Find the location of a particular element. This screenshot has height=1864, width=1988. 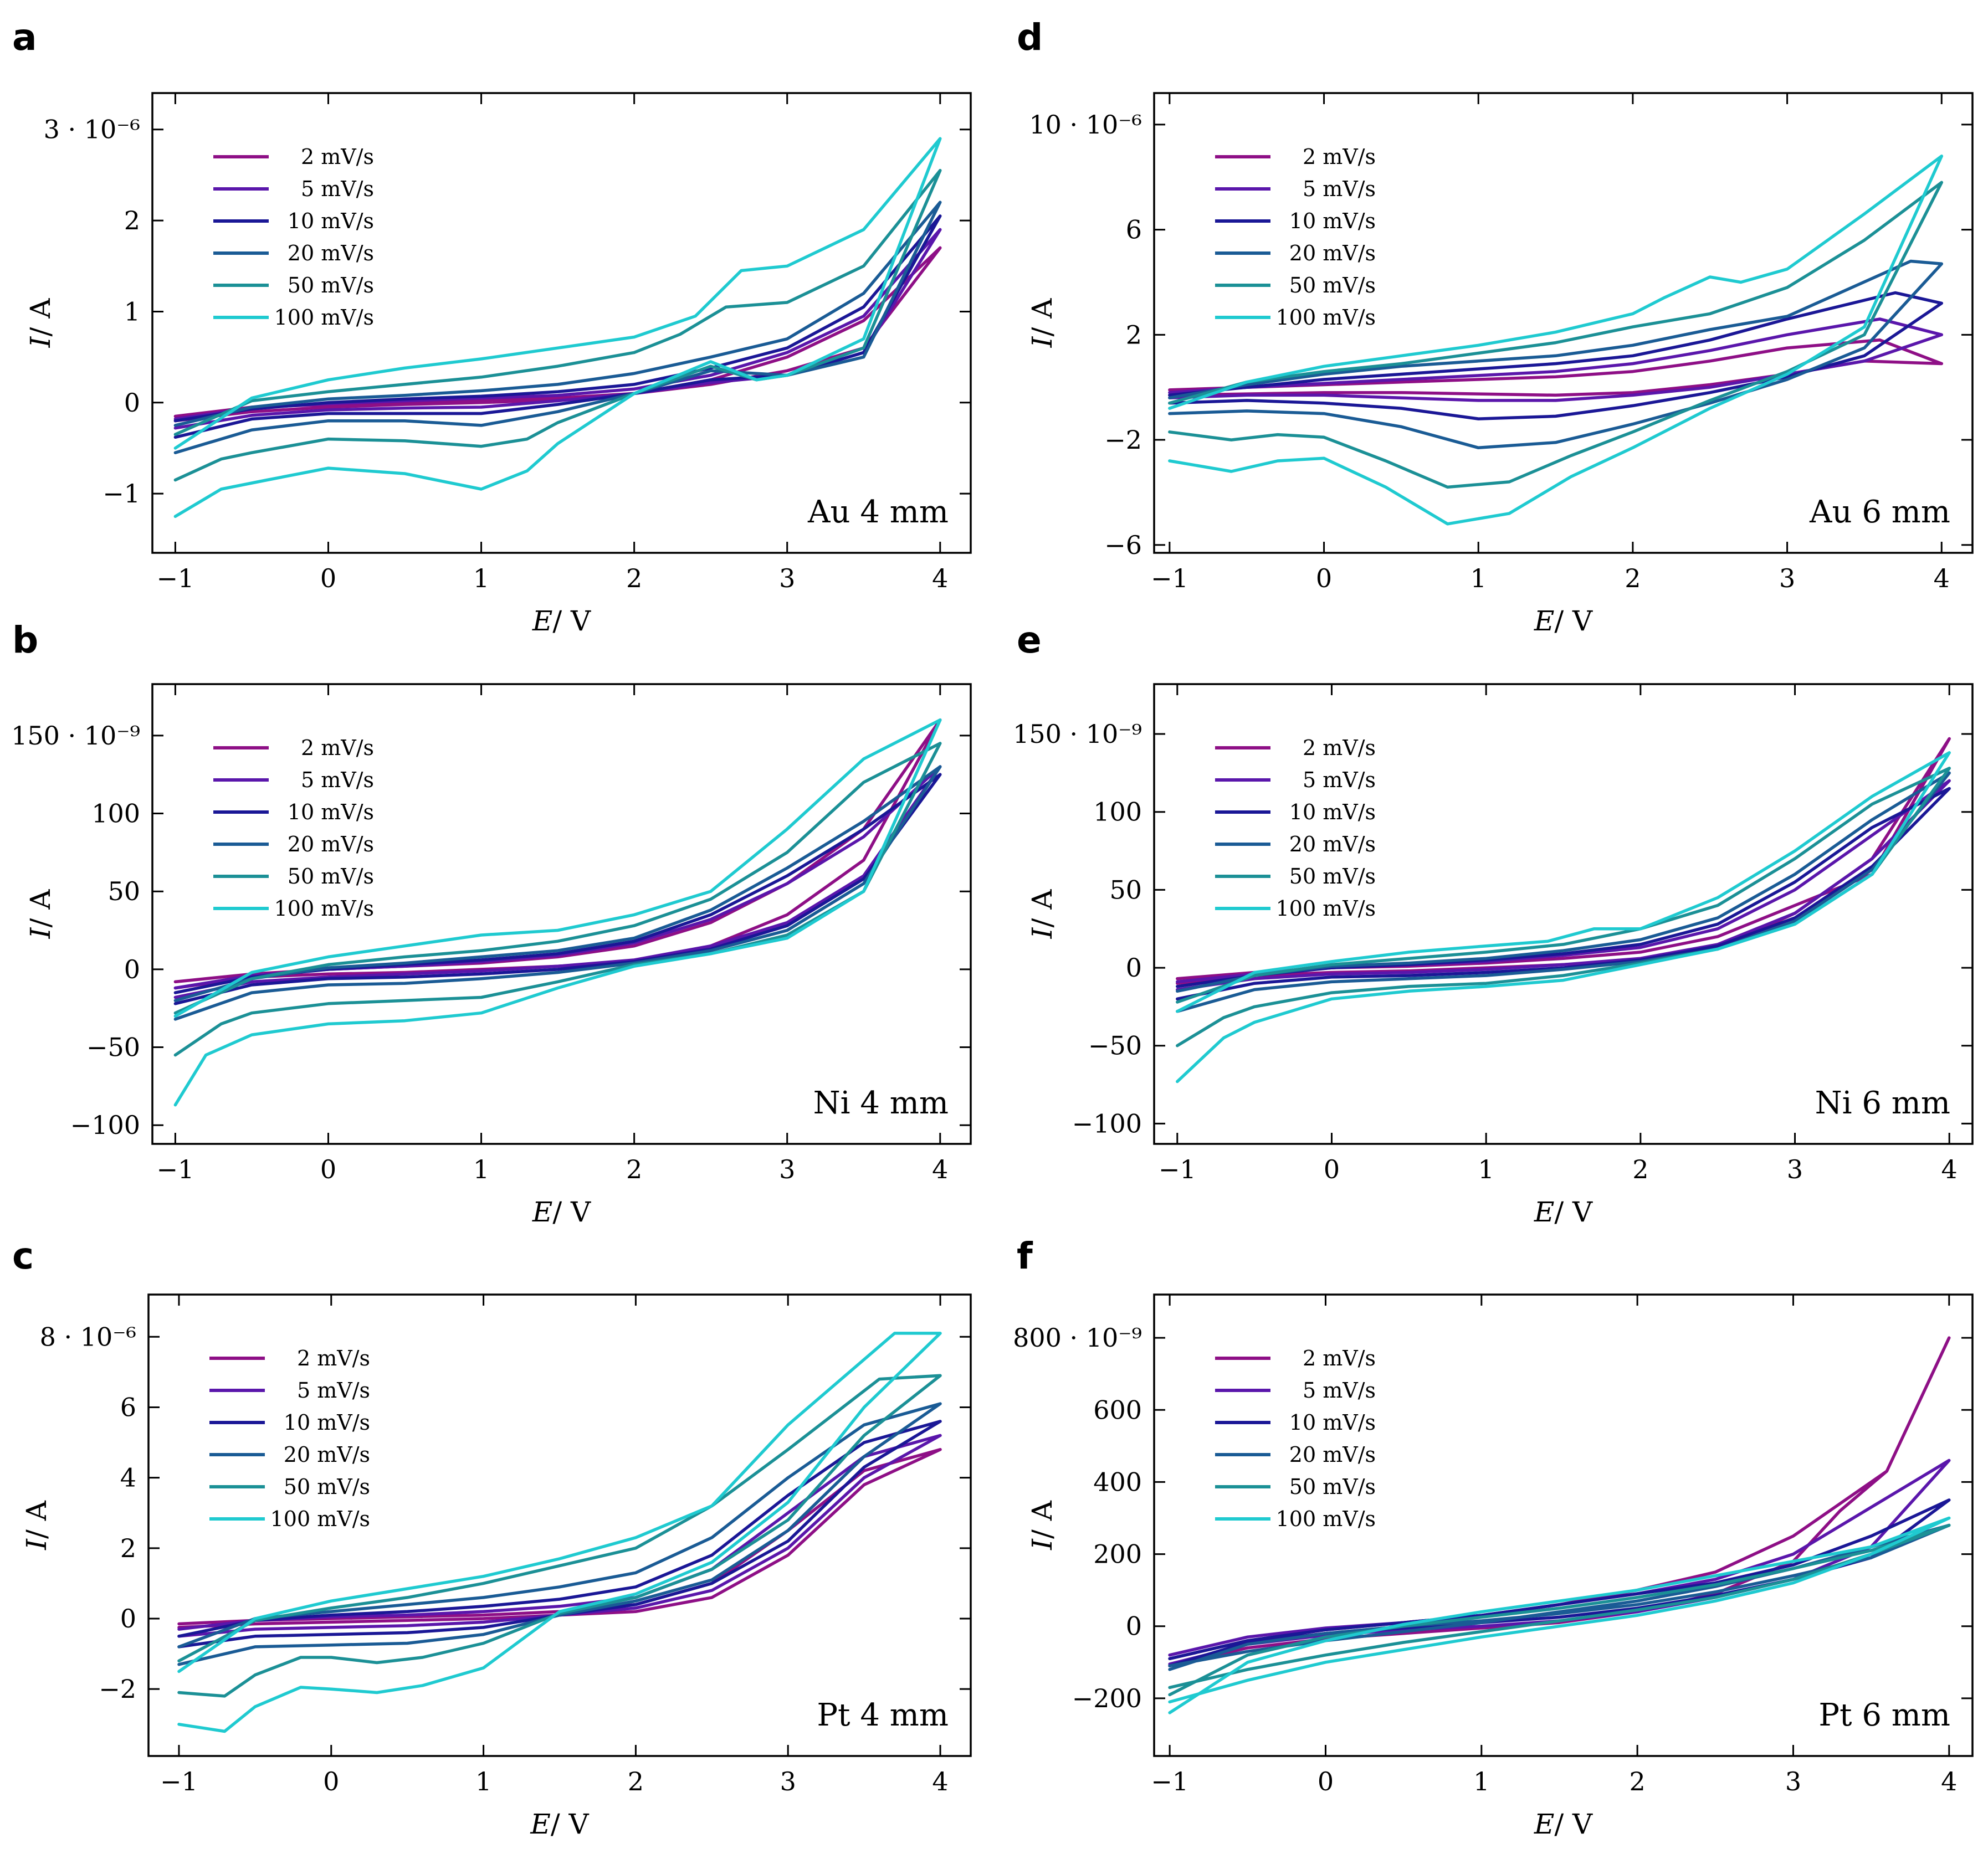

y-tick-label: −200 is located at coordinates (1107, 1698).